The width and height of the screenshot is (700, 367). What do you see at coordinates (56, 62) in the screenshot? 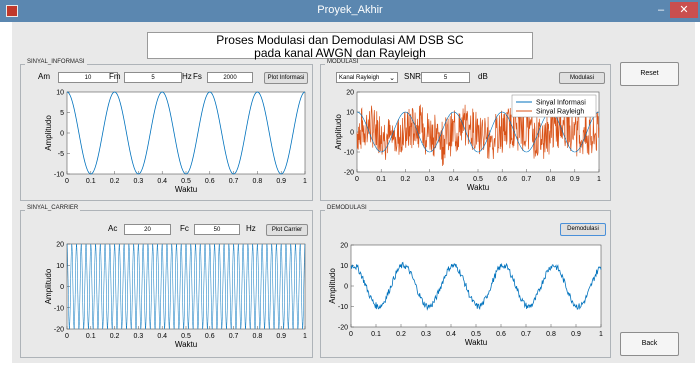
I see `info-panel-title: SINYAL_INFORMASI` at bounding box center [56, 62].